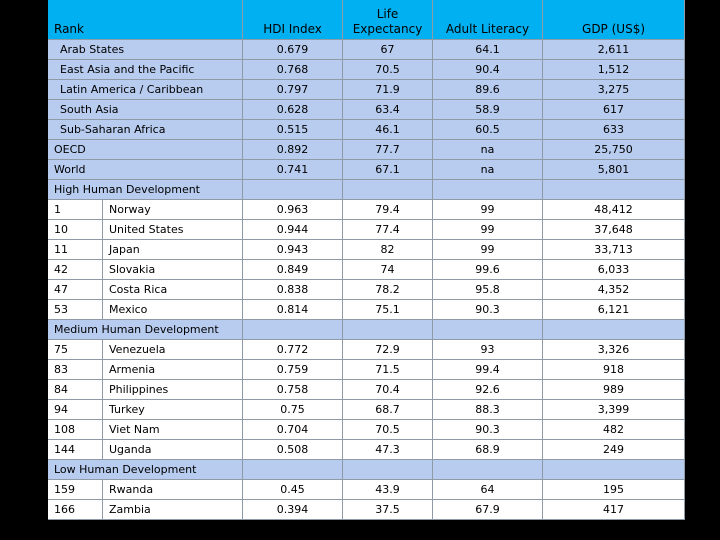  I want to click on gdp-value: 633, so click(614, 130).